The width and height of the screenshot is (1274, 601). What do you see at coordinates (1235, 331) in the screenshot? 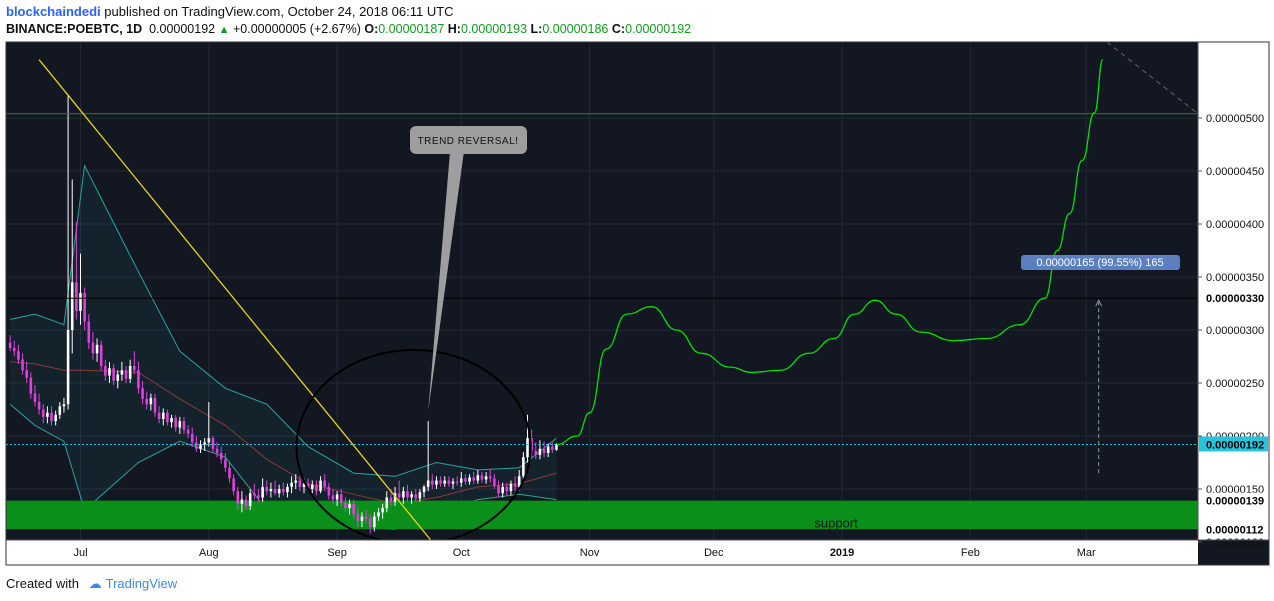
I see `price-tick-label: 0.00000300` at bounding box center [1235, 331].